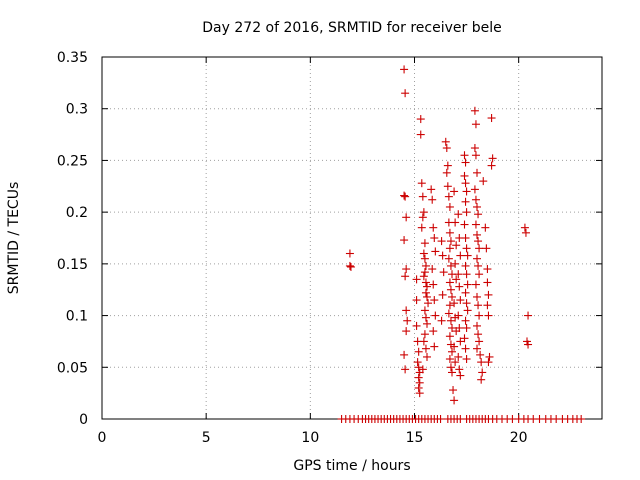 The image size is (640, 480). Describe the element at coordinates (72, 265) in the screenshot. I see `y-tick-label: 0.15` at that location.